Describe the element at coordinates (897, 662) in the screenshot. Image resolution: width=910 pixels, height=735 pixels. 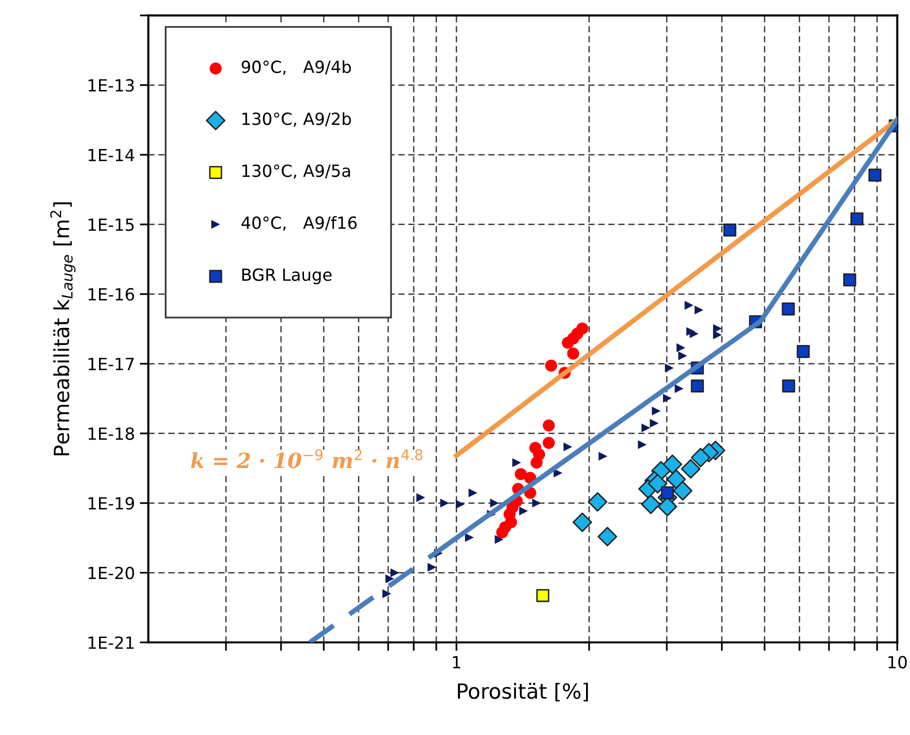
I see `x-tick-label: 10` at that location.